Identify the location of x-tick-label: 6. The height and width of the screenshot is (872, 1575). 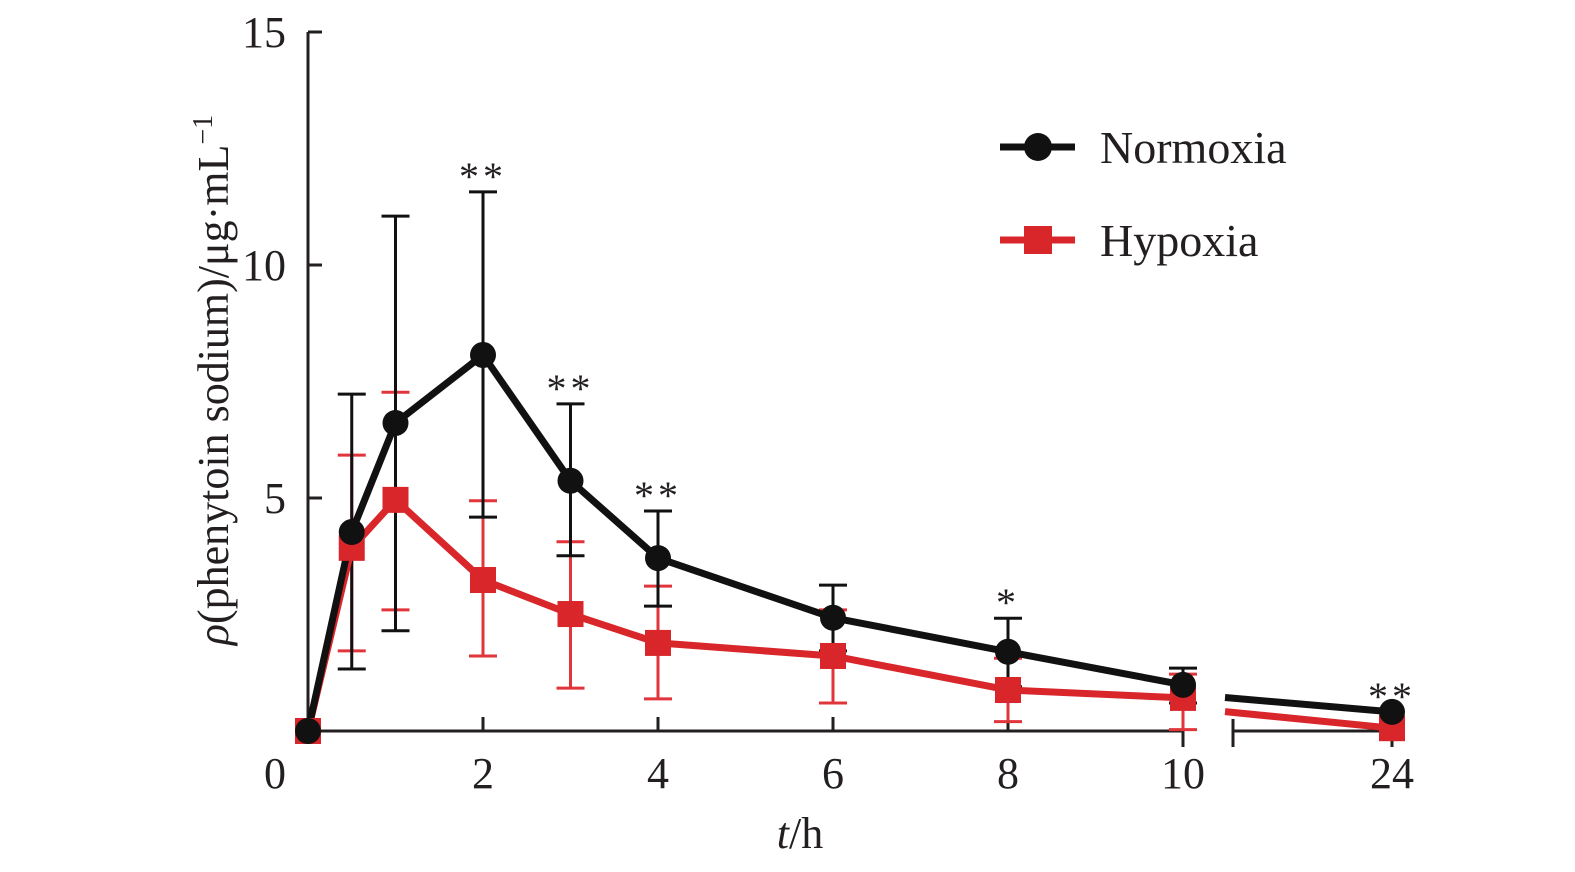
(833, 773).